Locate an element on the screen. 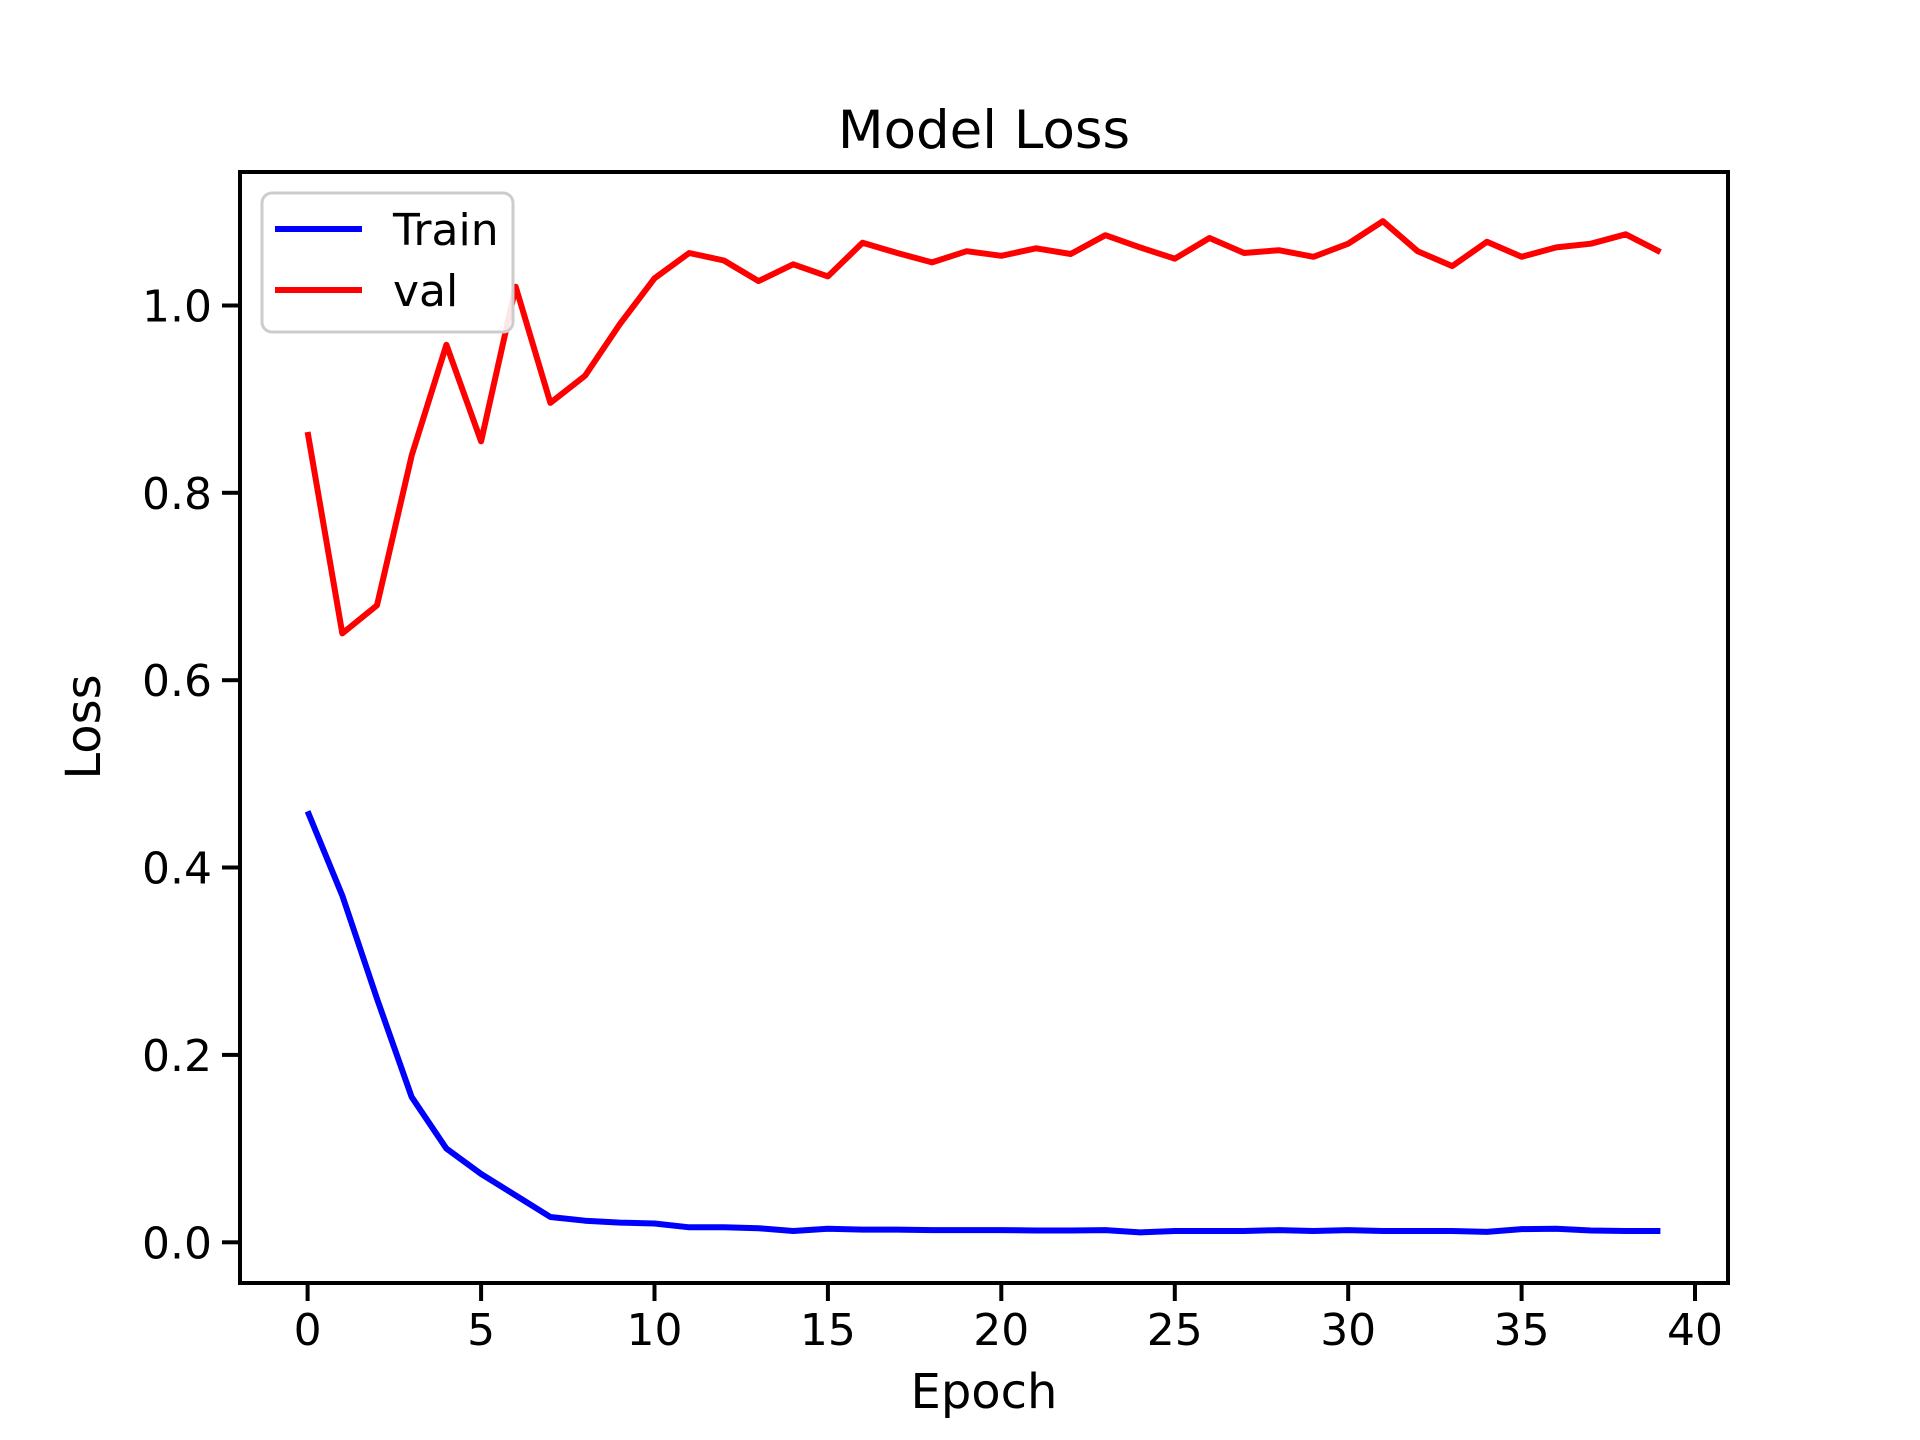  legend-train-label: Train is located at coordinates (445, 230).